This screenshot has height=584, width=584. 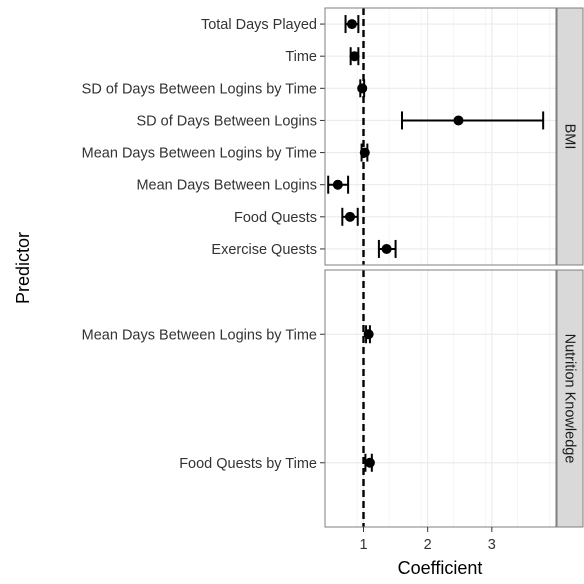 I want to click on y-tick-label: SD of Days Between Logins by Time, so click(x=199, y=89).